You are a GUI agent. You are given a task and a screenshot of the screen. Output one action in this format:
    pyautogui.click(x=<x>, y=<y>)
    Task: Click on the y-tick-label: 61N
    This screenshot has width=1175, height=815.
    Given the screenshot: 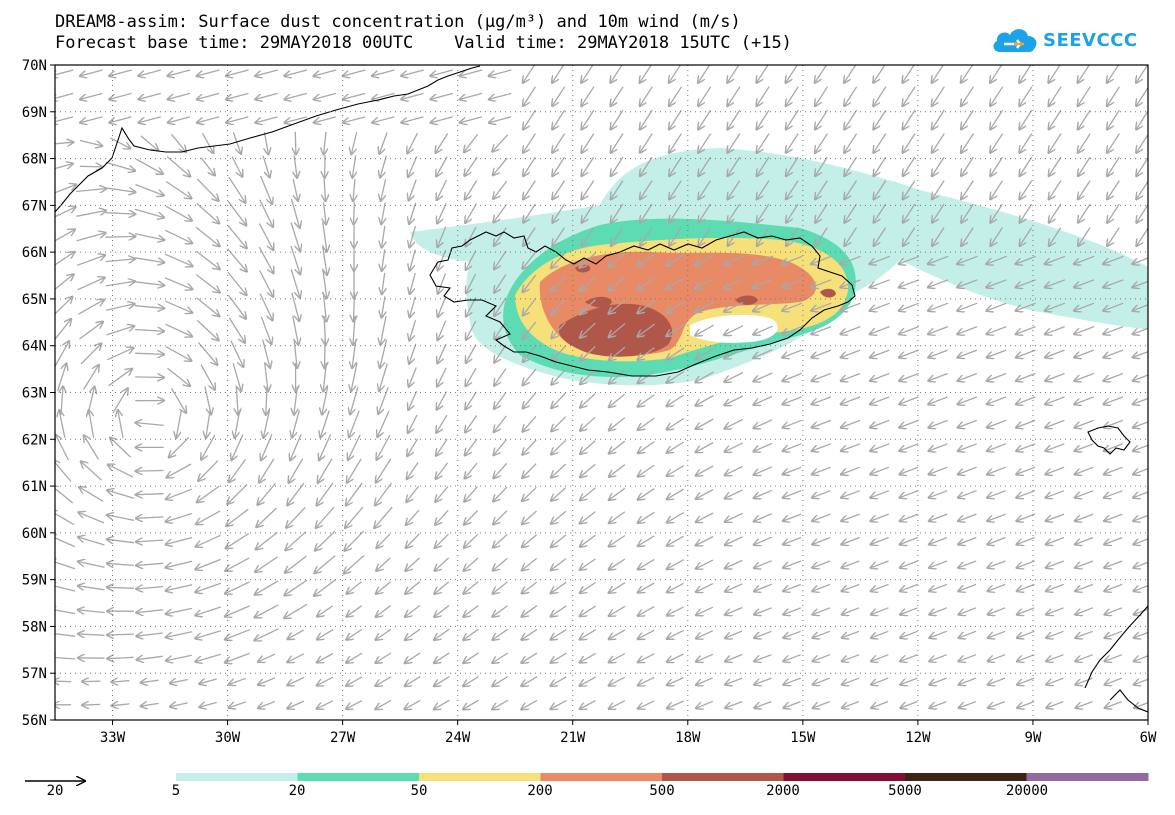 What is the action you would take?
    pyautogui.click(x=34, y=487)
    